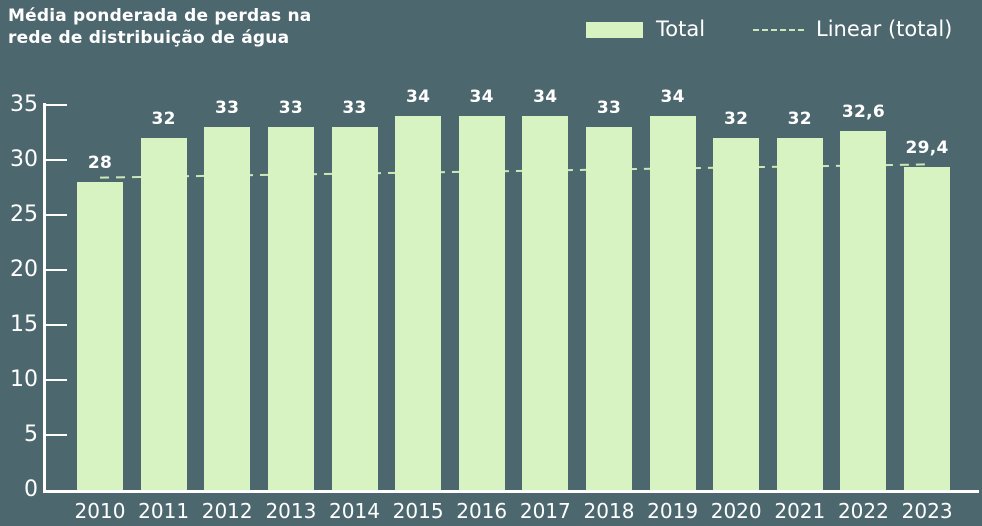 The width and height of the screenshot is (982, 526). What do you see at coordinates (163, 314) in the screenshot?
I see `bar-2011` at bounding box center [163, 314].